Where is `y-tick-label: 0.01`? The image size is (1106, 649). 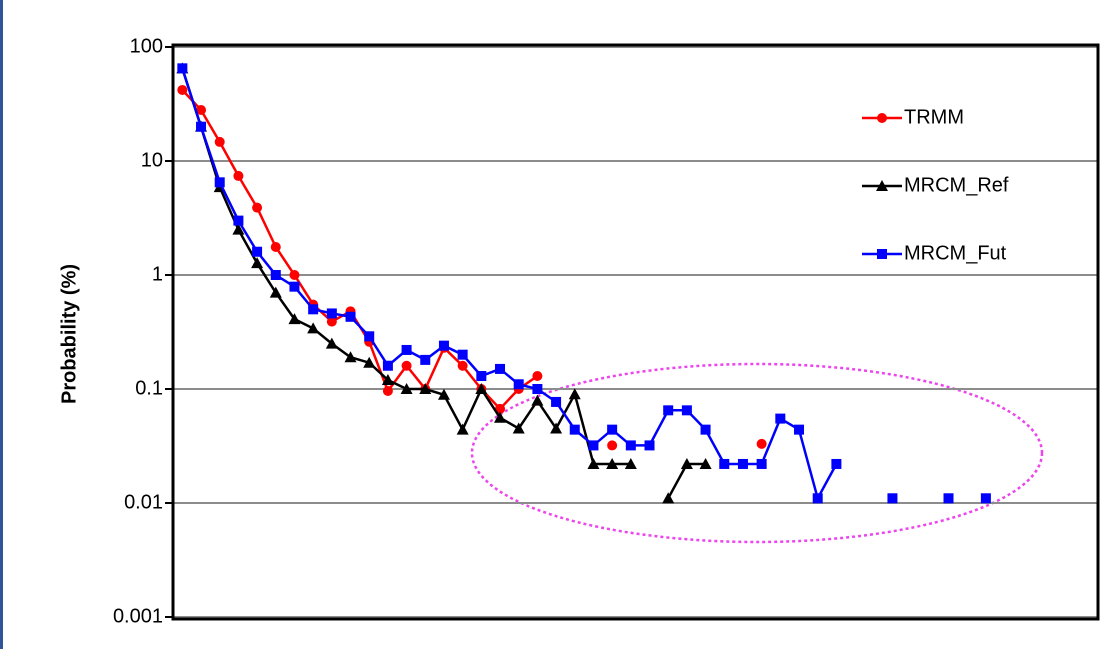
y-tick-label: 0.01 is located at coordinates (143, 502).